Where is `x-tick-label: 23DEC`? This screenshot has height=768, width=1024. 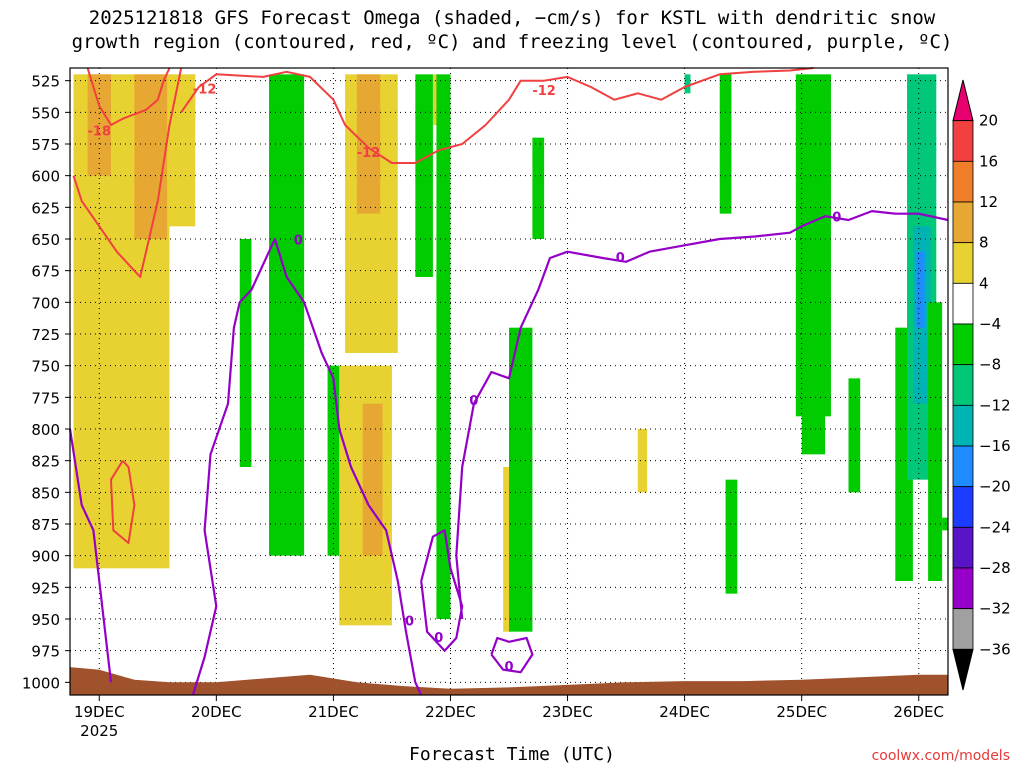
x-tick-label: 23DEC is located at coordinates (567, 712).